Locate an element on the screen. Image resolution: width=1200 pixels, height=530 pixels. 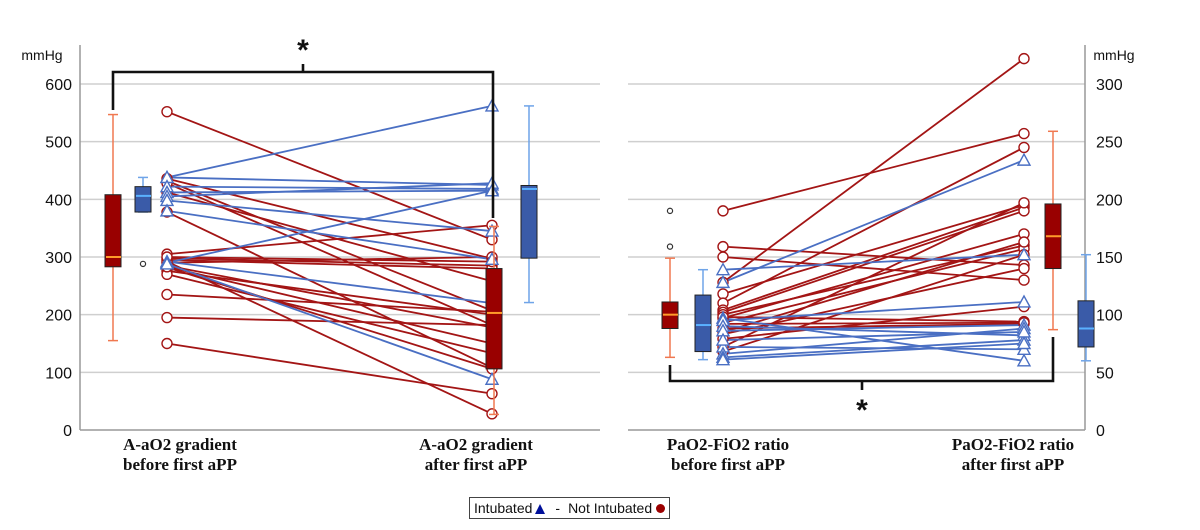
after-not-intubated-box is located at coordinates (494, 319).